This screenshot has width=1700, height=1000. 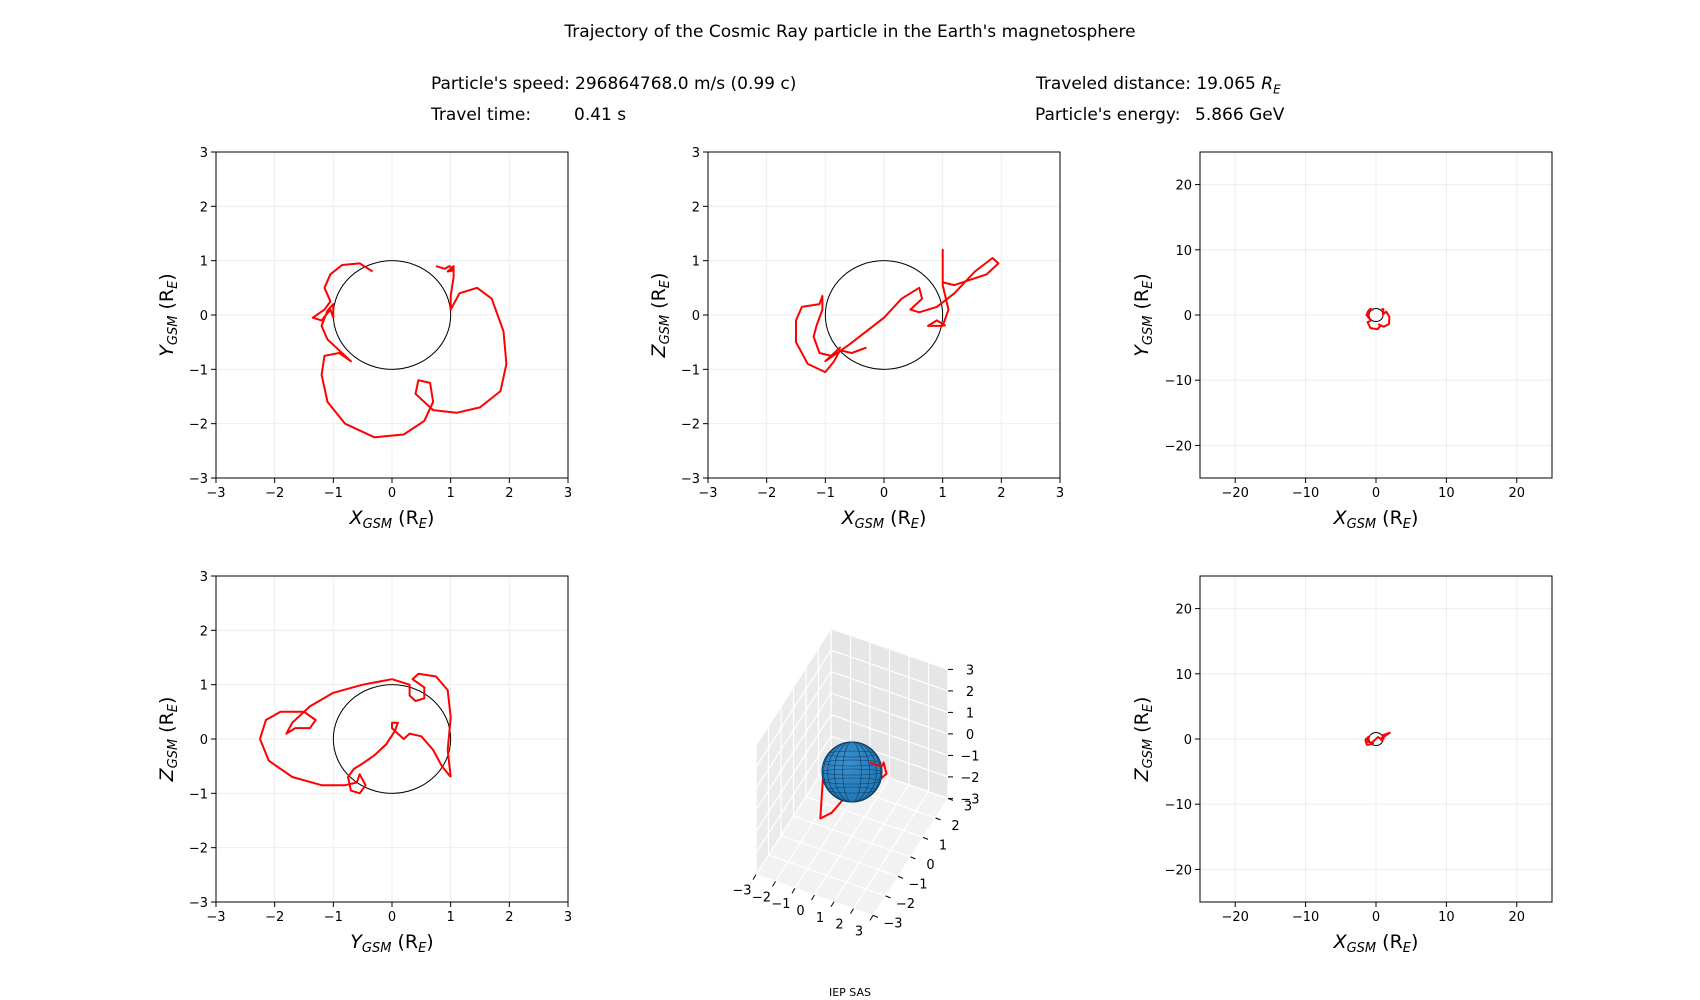 I want to click on z3d-tick-label: 0, so click(x=970, y=735).